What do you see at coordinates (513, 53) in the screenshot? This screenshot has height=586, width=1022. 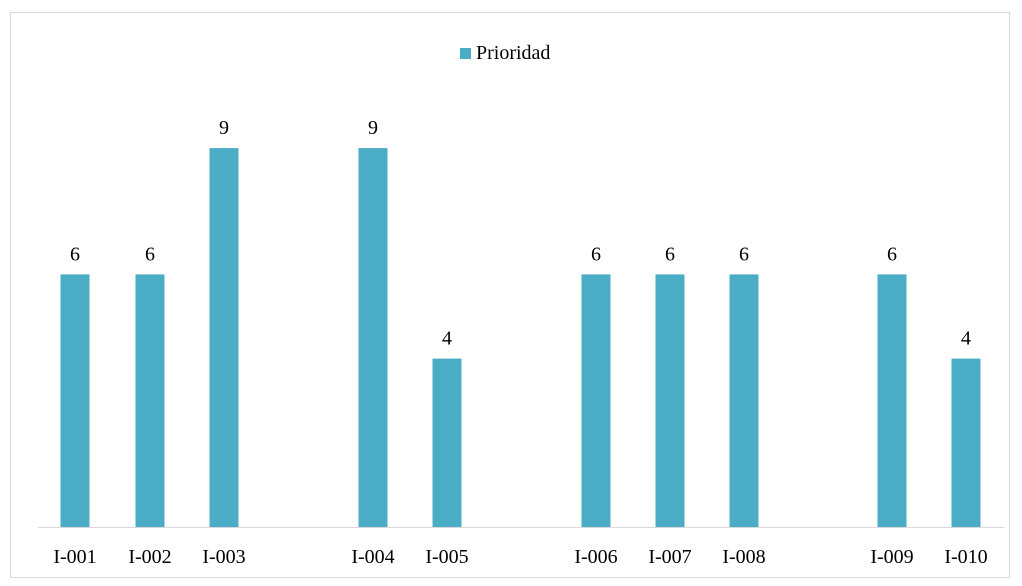 I see `legend-label: Prioridad` at bounding box center [513, 53].